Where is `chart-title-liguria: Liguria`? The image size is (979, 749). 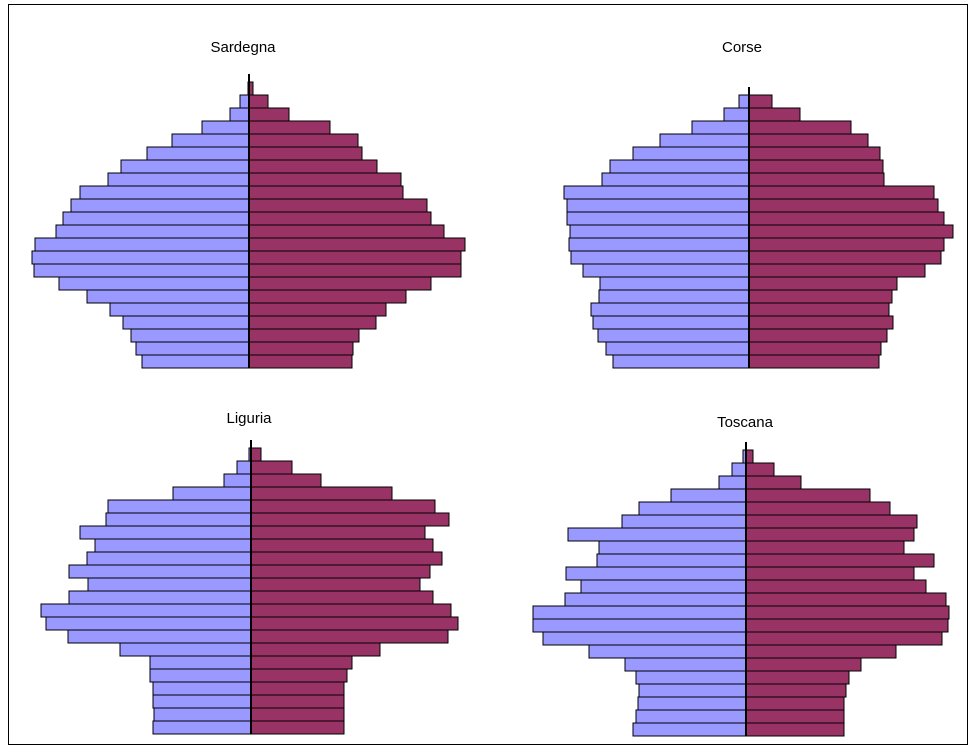 chart-title-liguria: Liguria is located at coordinates (249, 418).